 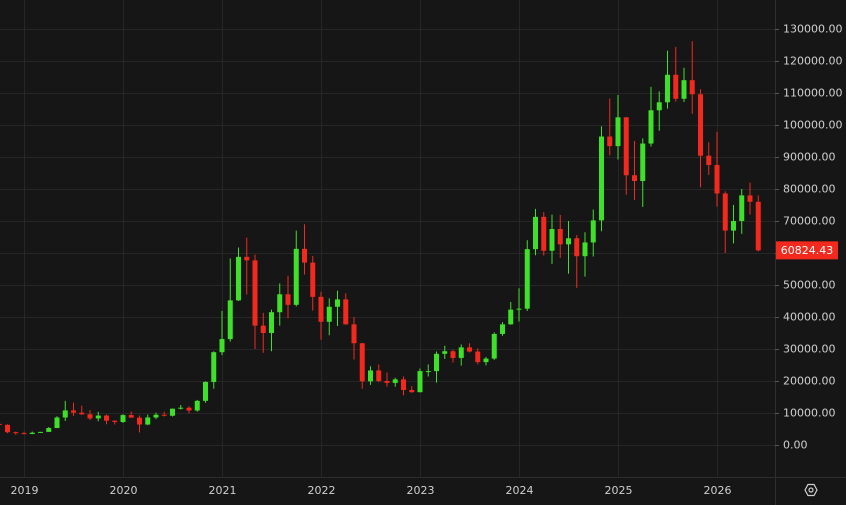 I want to click on y-tick-label: 0.00, so click(x=795, y=445).